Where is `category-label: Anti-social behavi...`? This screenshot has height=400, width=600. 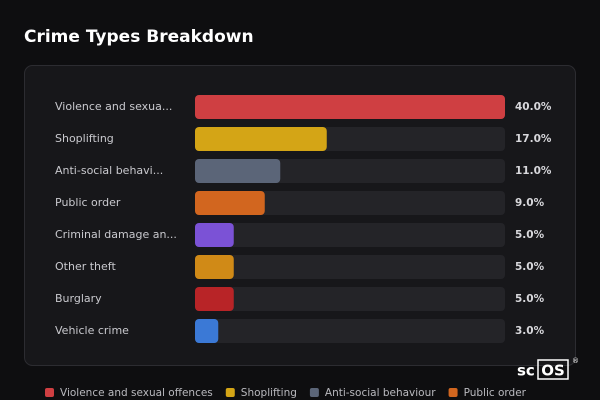 category-label: Anti-social behavi... is located at coordinates (109, 170).